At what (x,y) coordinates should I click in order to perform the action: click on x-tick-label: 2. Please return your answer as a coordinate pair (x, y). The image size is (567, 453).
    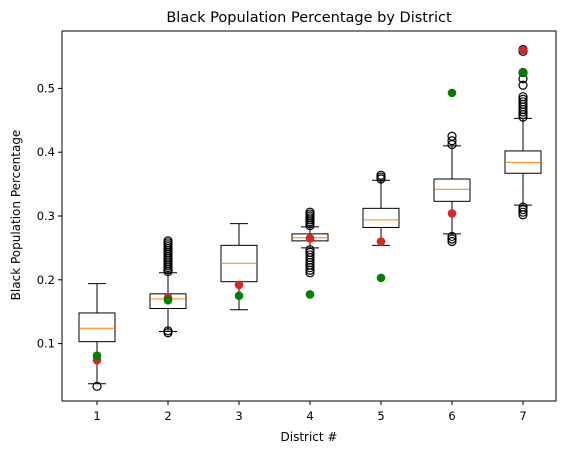
    Looking at the image, I should click on (167, 416).